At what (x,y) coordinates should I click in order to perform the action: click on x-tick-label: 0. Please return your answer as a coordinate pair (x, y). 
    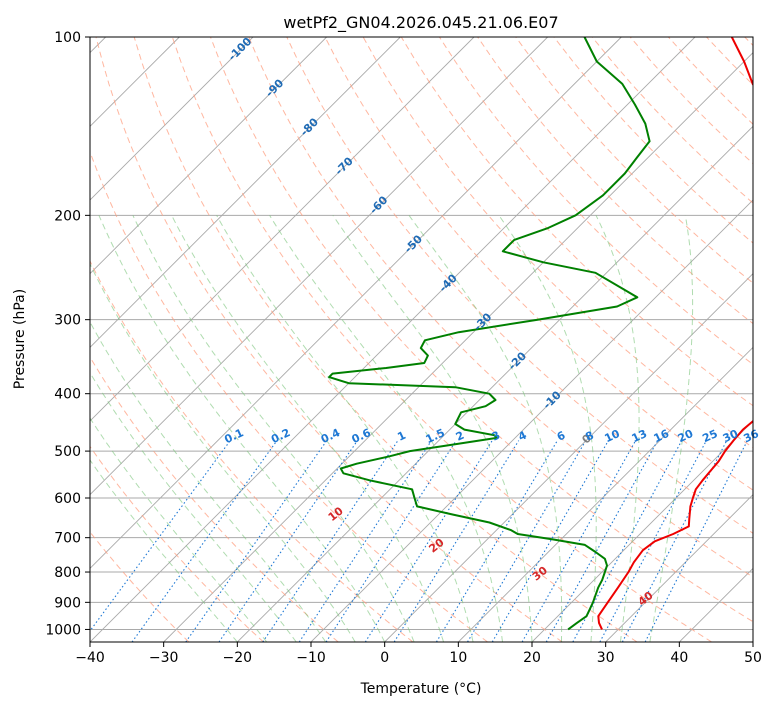
    Looking at the image, I should click on (384, 658).